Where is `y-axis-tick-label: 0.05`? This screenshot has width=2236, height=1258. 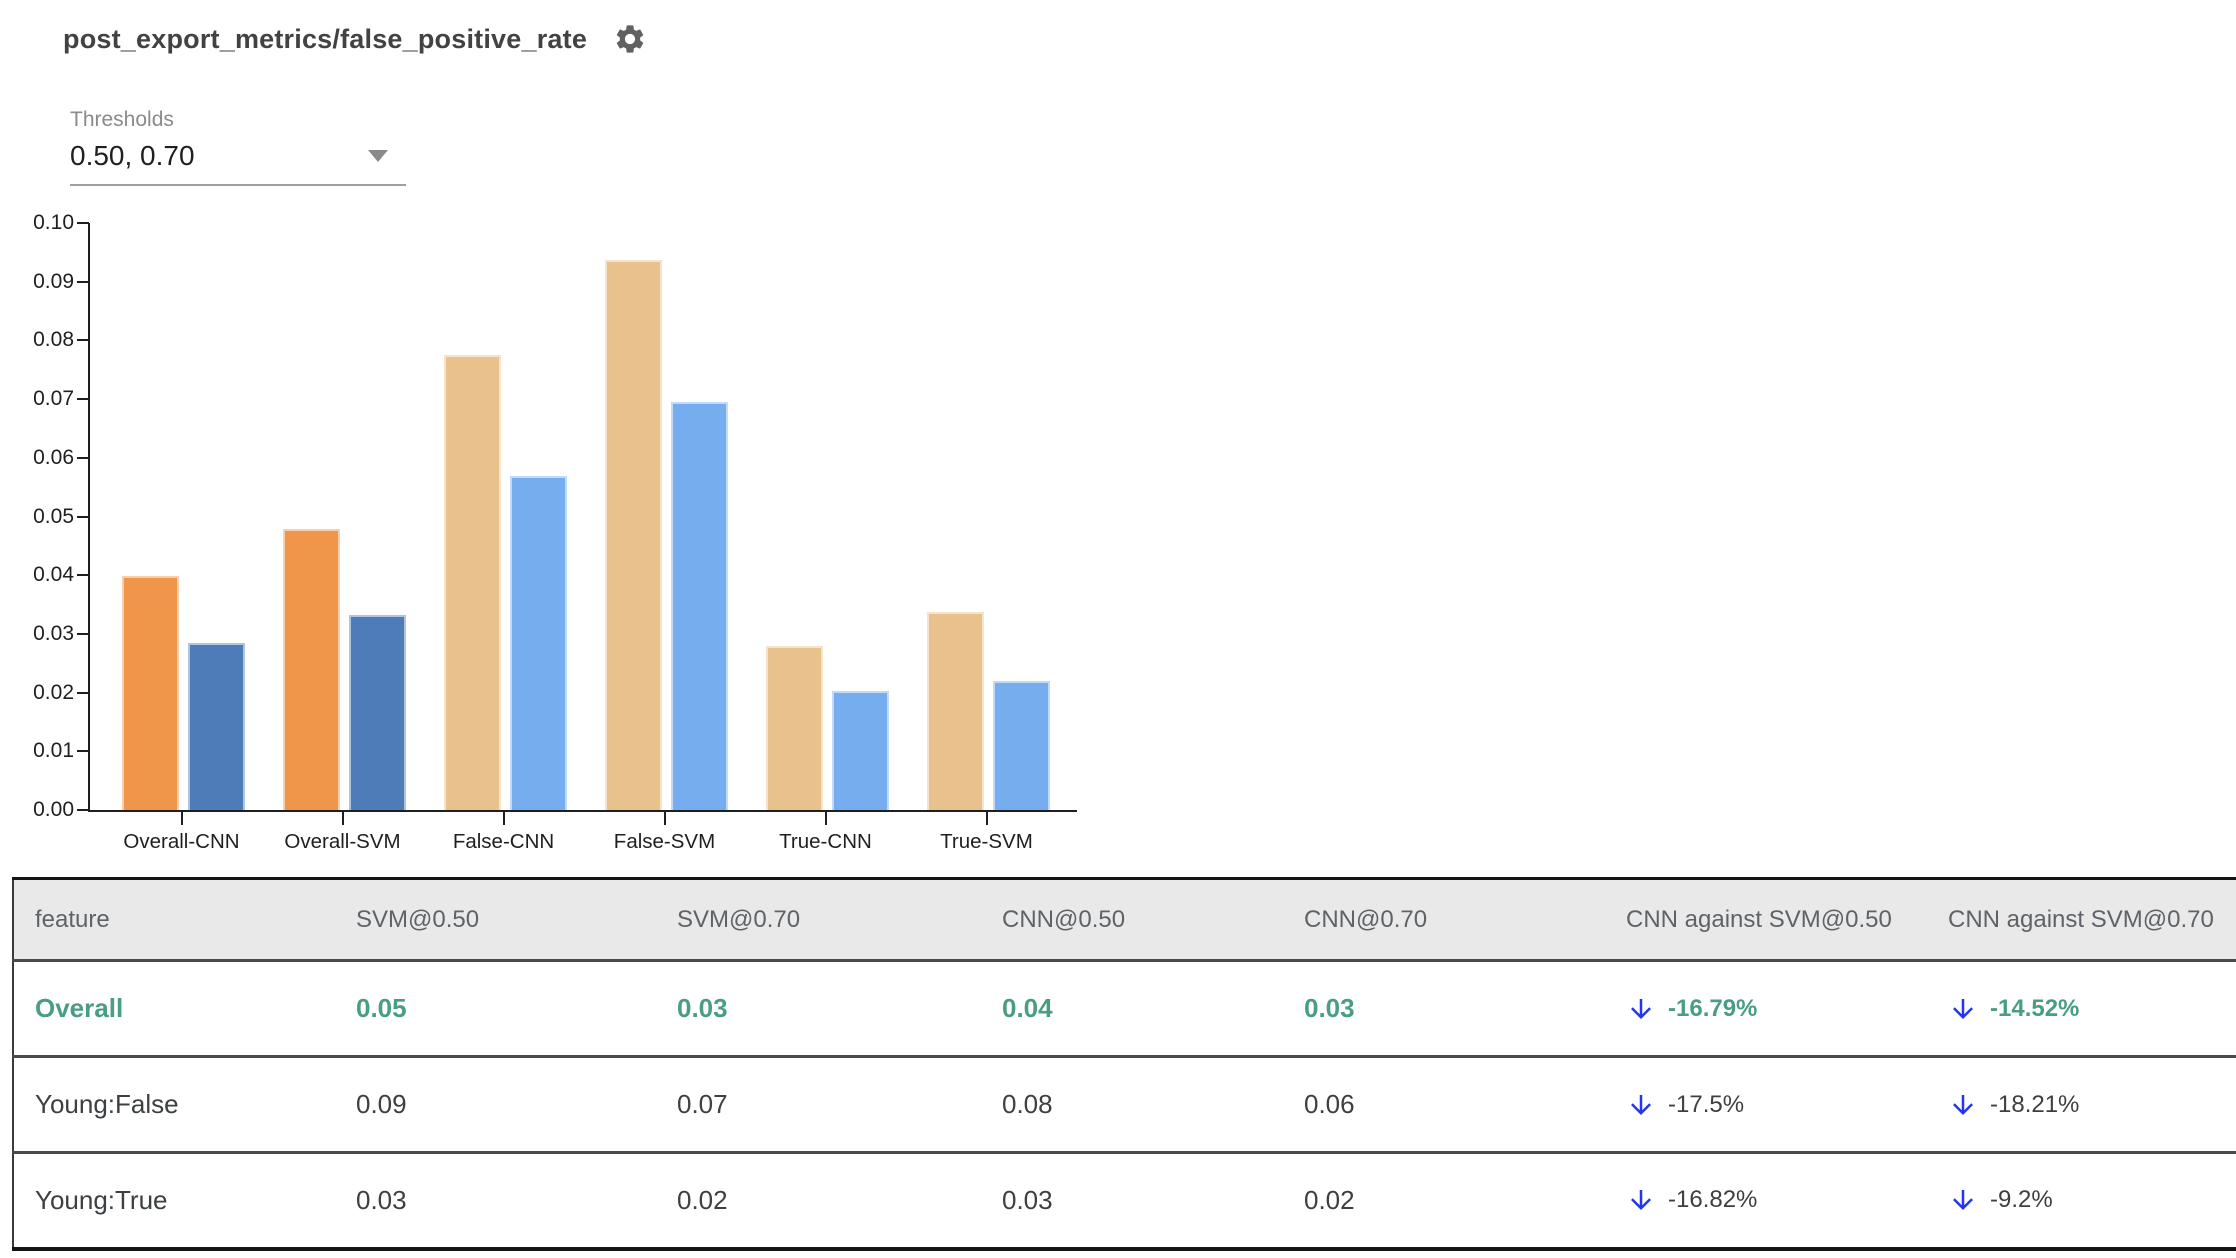 y-axis-tick-label: 0.05 is located at coordinates (53, 516).